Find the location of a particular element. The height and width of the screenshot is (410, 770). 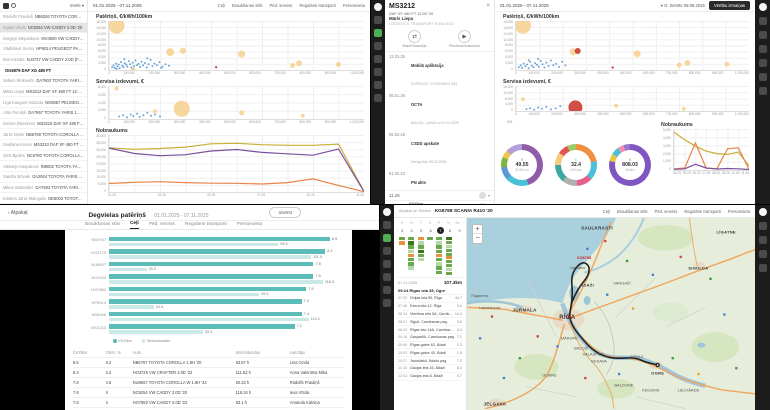

stop-row: 09:46 Rīgas gatve 63, Ādaži 2.3 is located at coordinates (430, 346).